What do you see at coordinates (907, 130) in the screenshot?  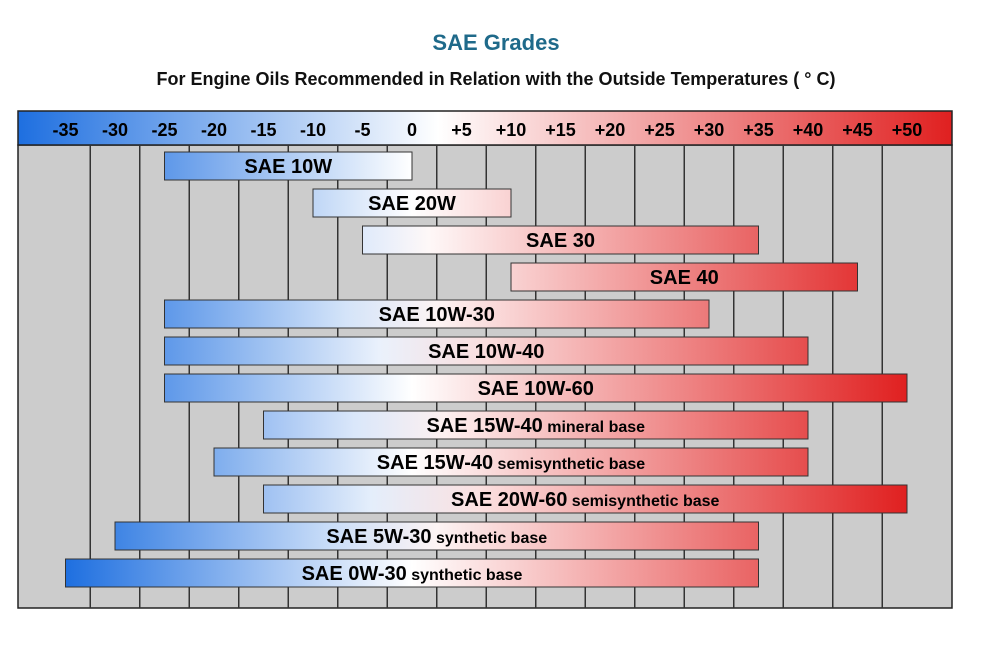 I see `x-tick-label: +50` at bounding box center [907, 130].